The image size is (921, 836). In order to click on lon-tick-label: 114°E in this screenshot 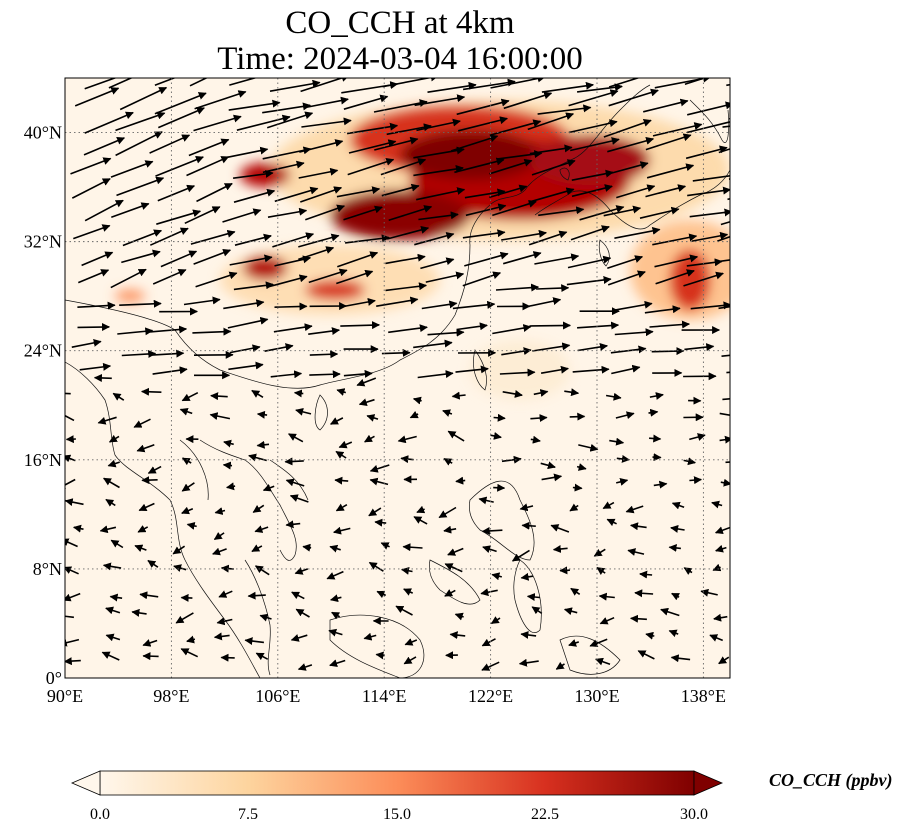, I will do `click(384, 696)`.